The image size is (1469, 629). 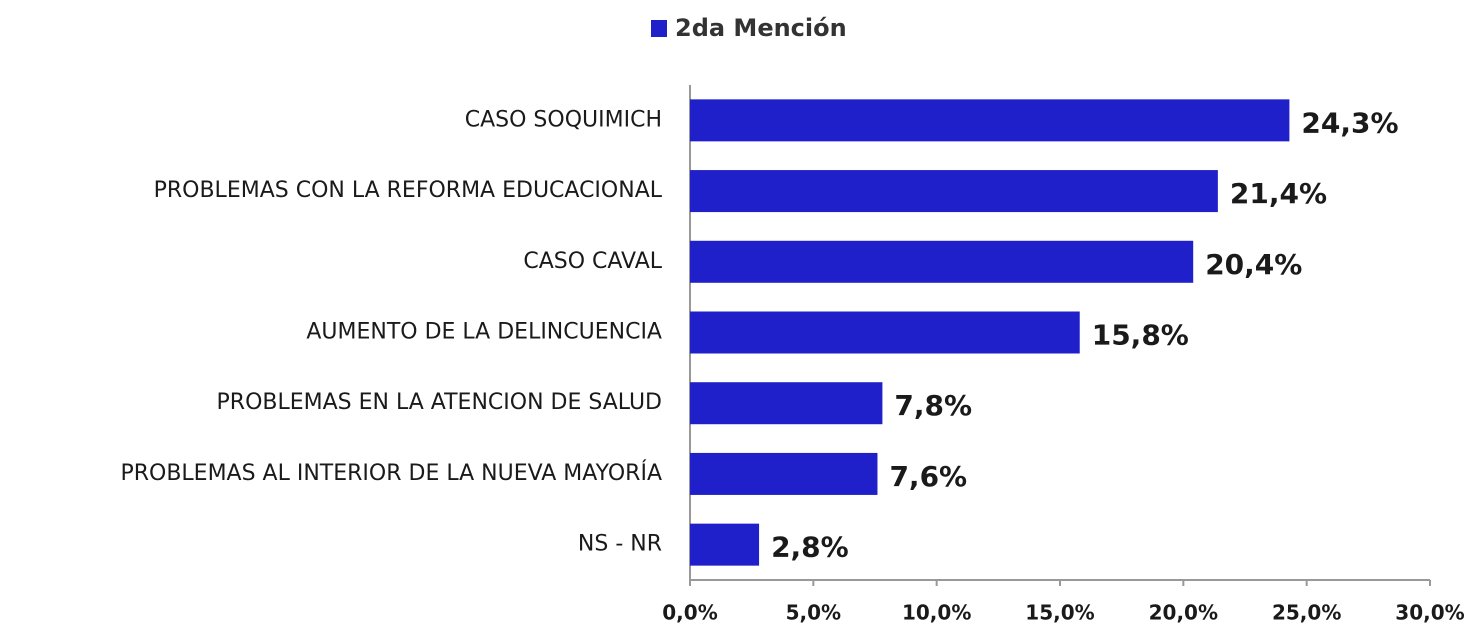 What do you see at coordinates (1183, 613) in the screenshot?
I see `x-tick-label: 20,0%` at bounding box center [1183, 613].